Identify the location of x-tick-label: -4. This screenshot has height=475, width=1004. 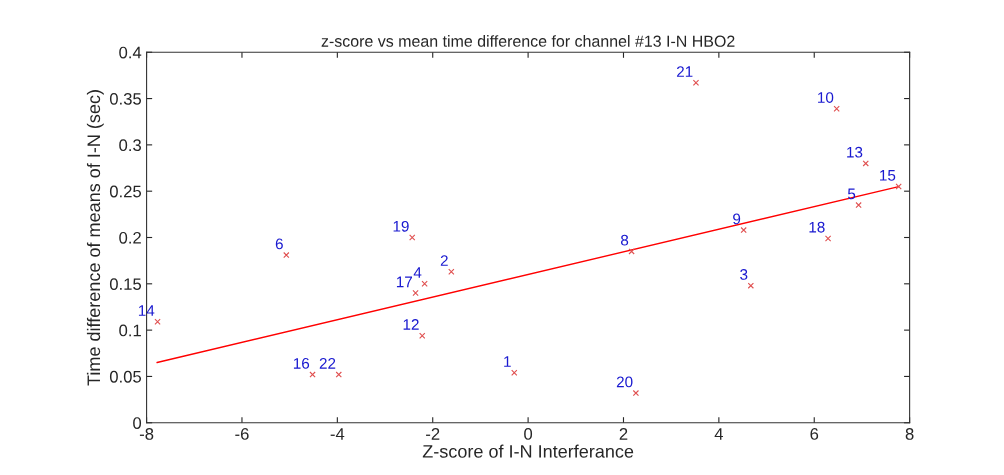
(337, 434).